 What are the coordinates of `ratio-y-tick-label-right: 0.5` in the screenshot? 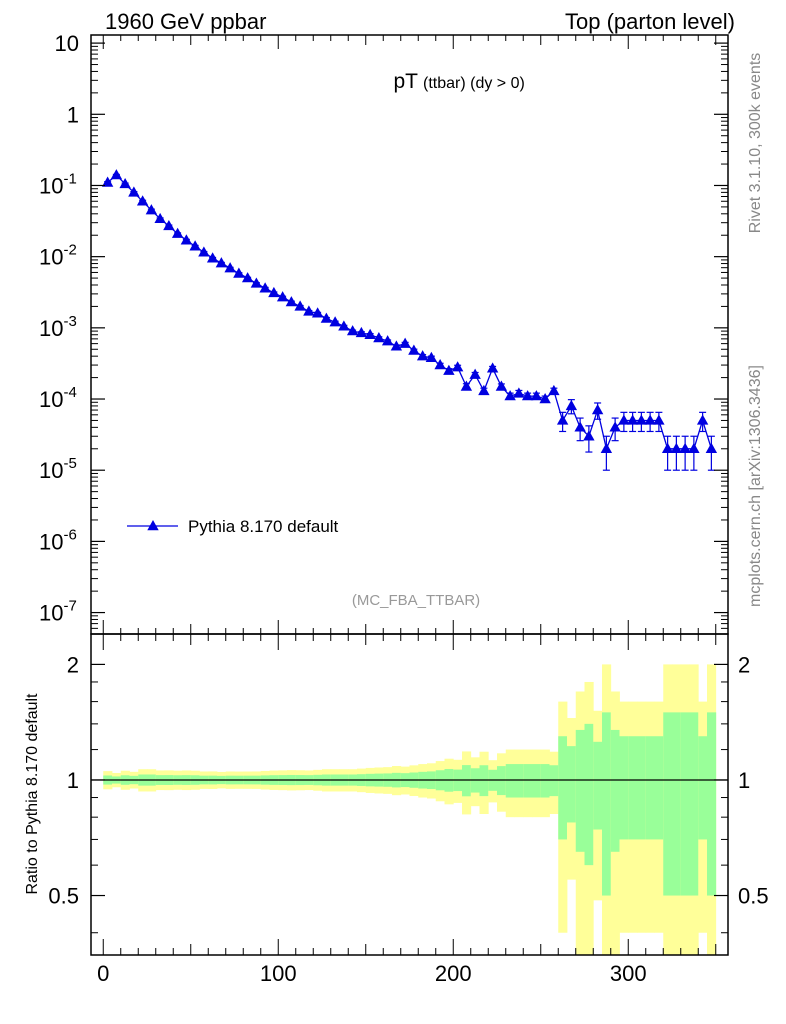 It's located at (753, 896).